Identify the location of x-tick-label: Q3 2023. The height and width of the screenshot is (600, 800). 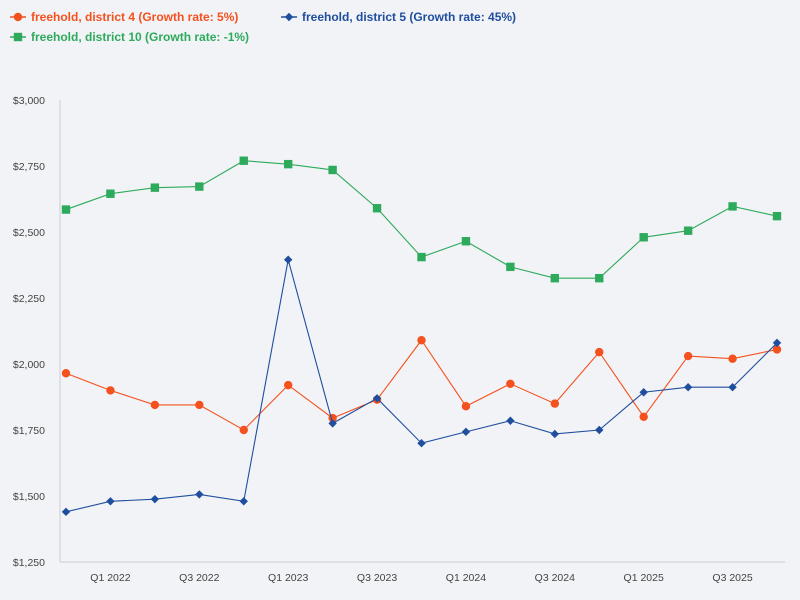
(377, 578).